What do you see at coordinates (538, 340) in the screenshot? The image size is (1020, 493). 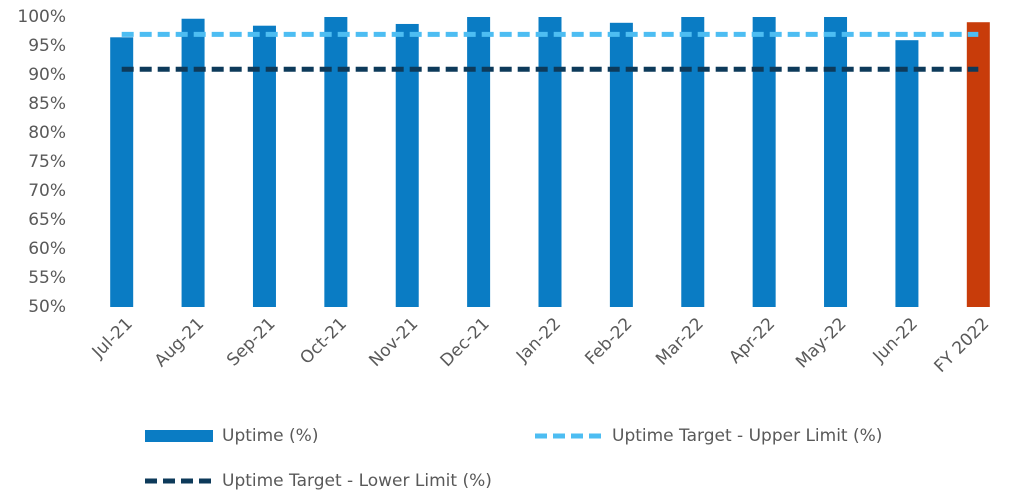 I see `x-tick-label: Jan-22` at bounding box center [538, 340].